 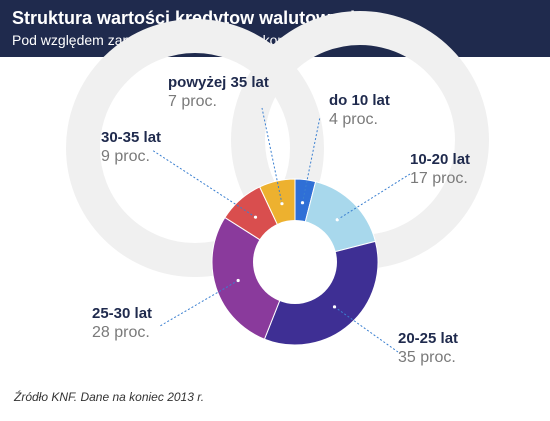 I want to click on value-label: 28 proc., so click(x=121, y=332).